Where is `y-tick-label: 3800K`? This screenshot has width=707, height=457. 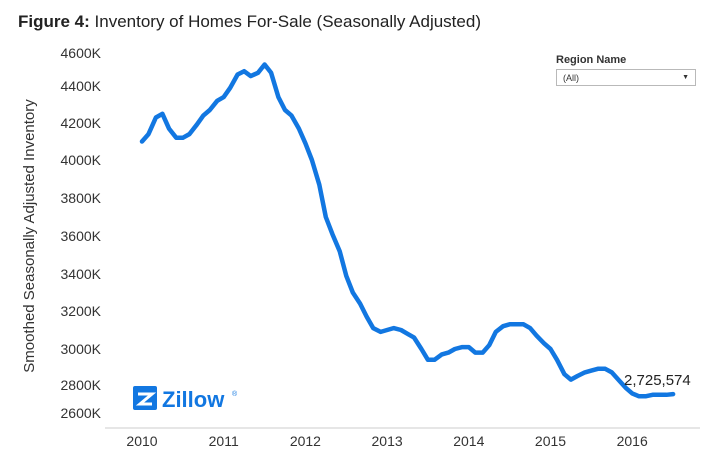 y-tick-label: 3800K is located at coordinates (81, 198).